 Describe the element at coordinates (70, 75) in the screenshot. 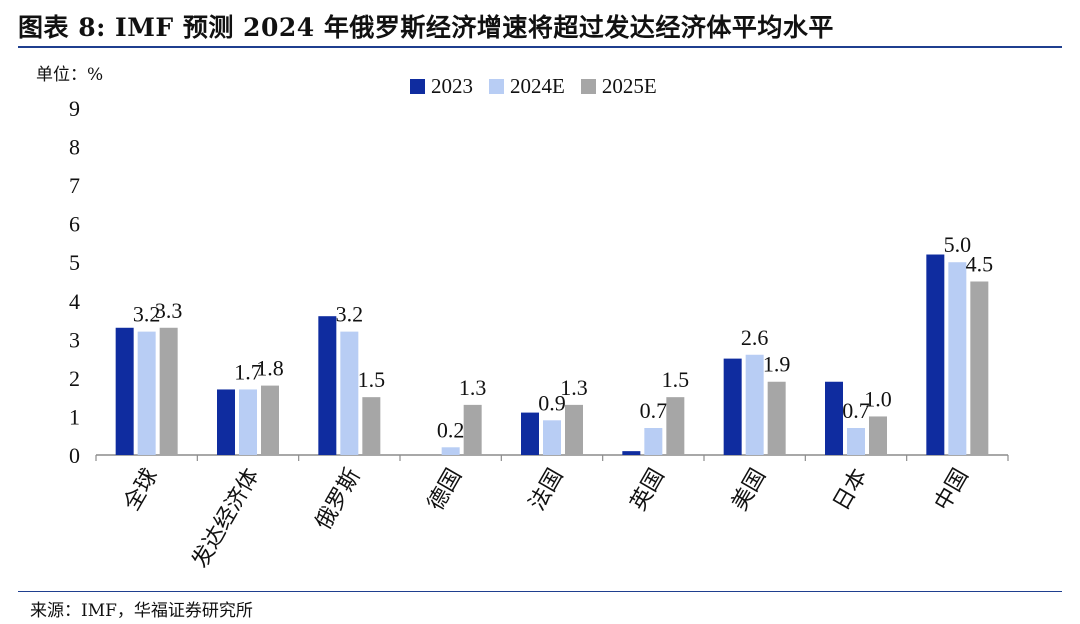

I see `unit-label: 单位：%` at that location.